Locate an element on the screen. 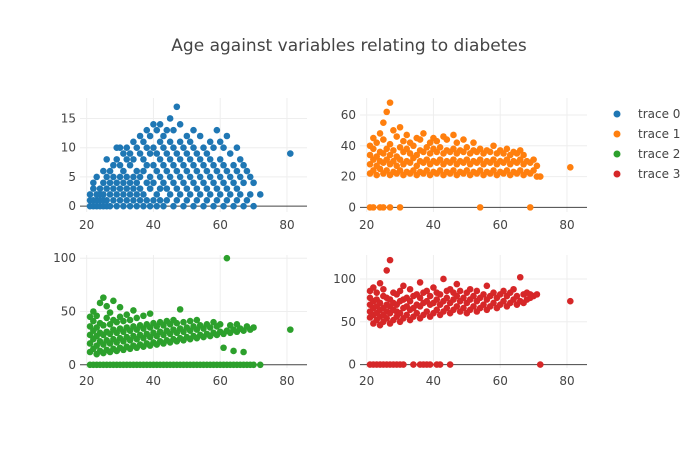 This screenshot has width=700, height=450. subplot-2: 20 40 60 80 0 50 100 is located at coordinates (180, 319).